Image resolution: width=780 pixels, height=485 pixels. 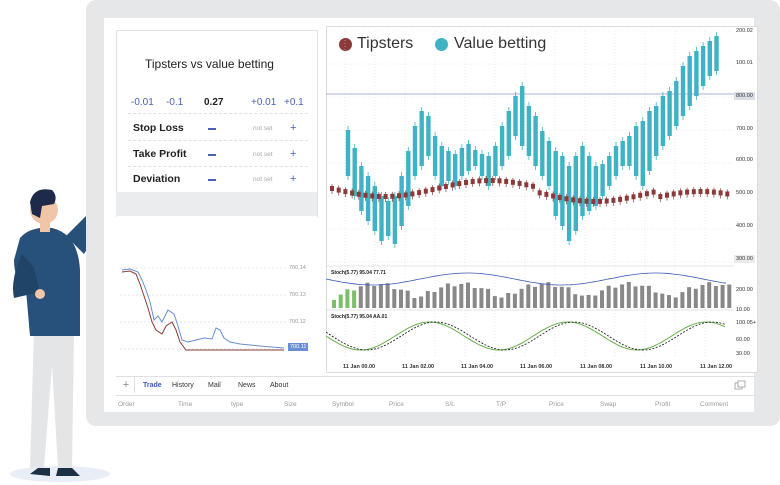 What do you see at coordinates (264, 102) in the screenshot?
I see `value-step-plus-small: +0.01` at bounding box center [264, 102].